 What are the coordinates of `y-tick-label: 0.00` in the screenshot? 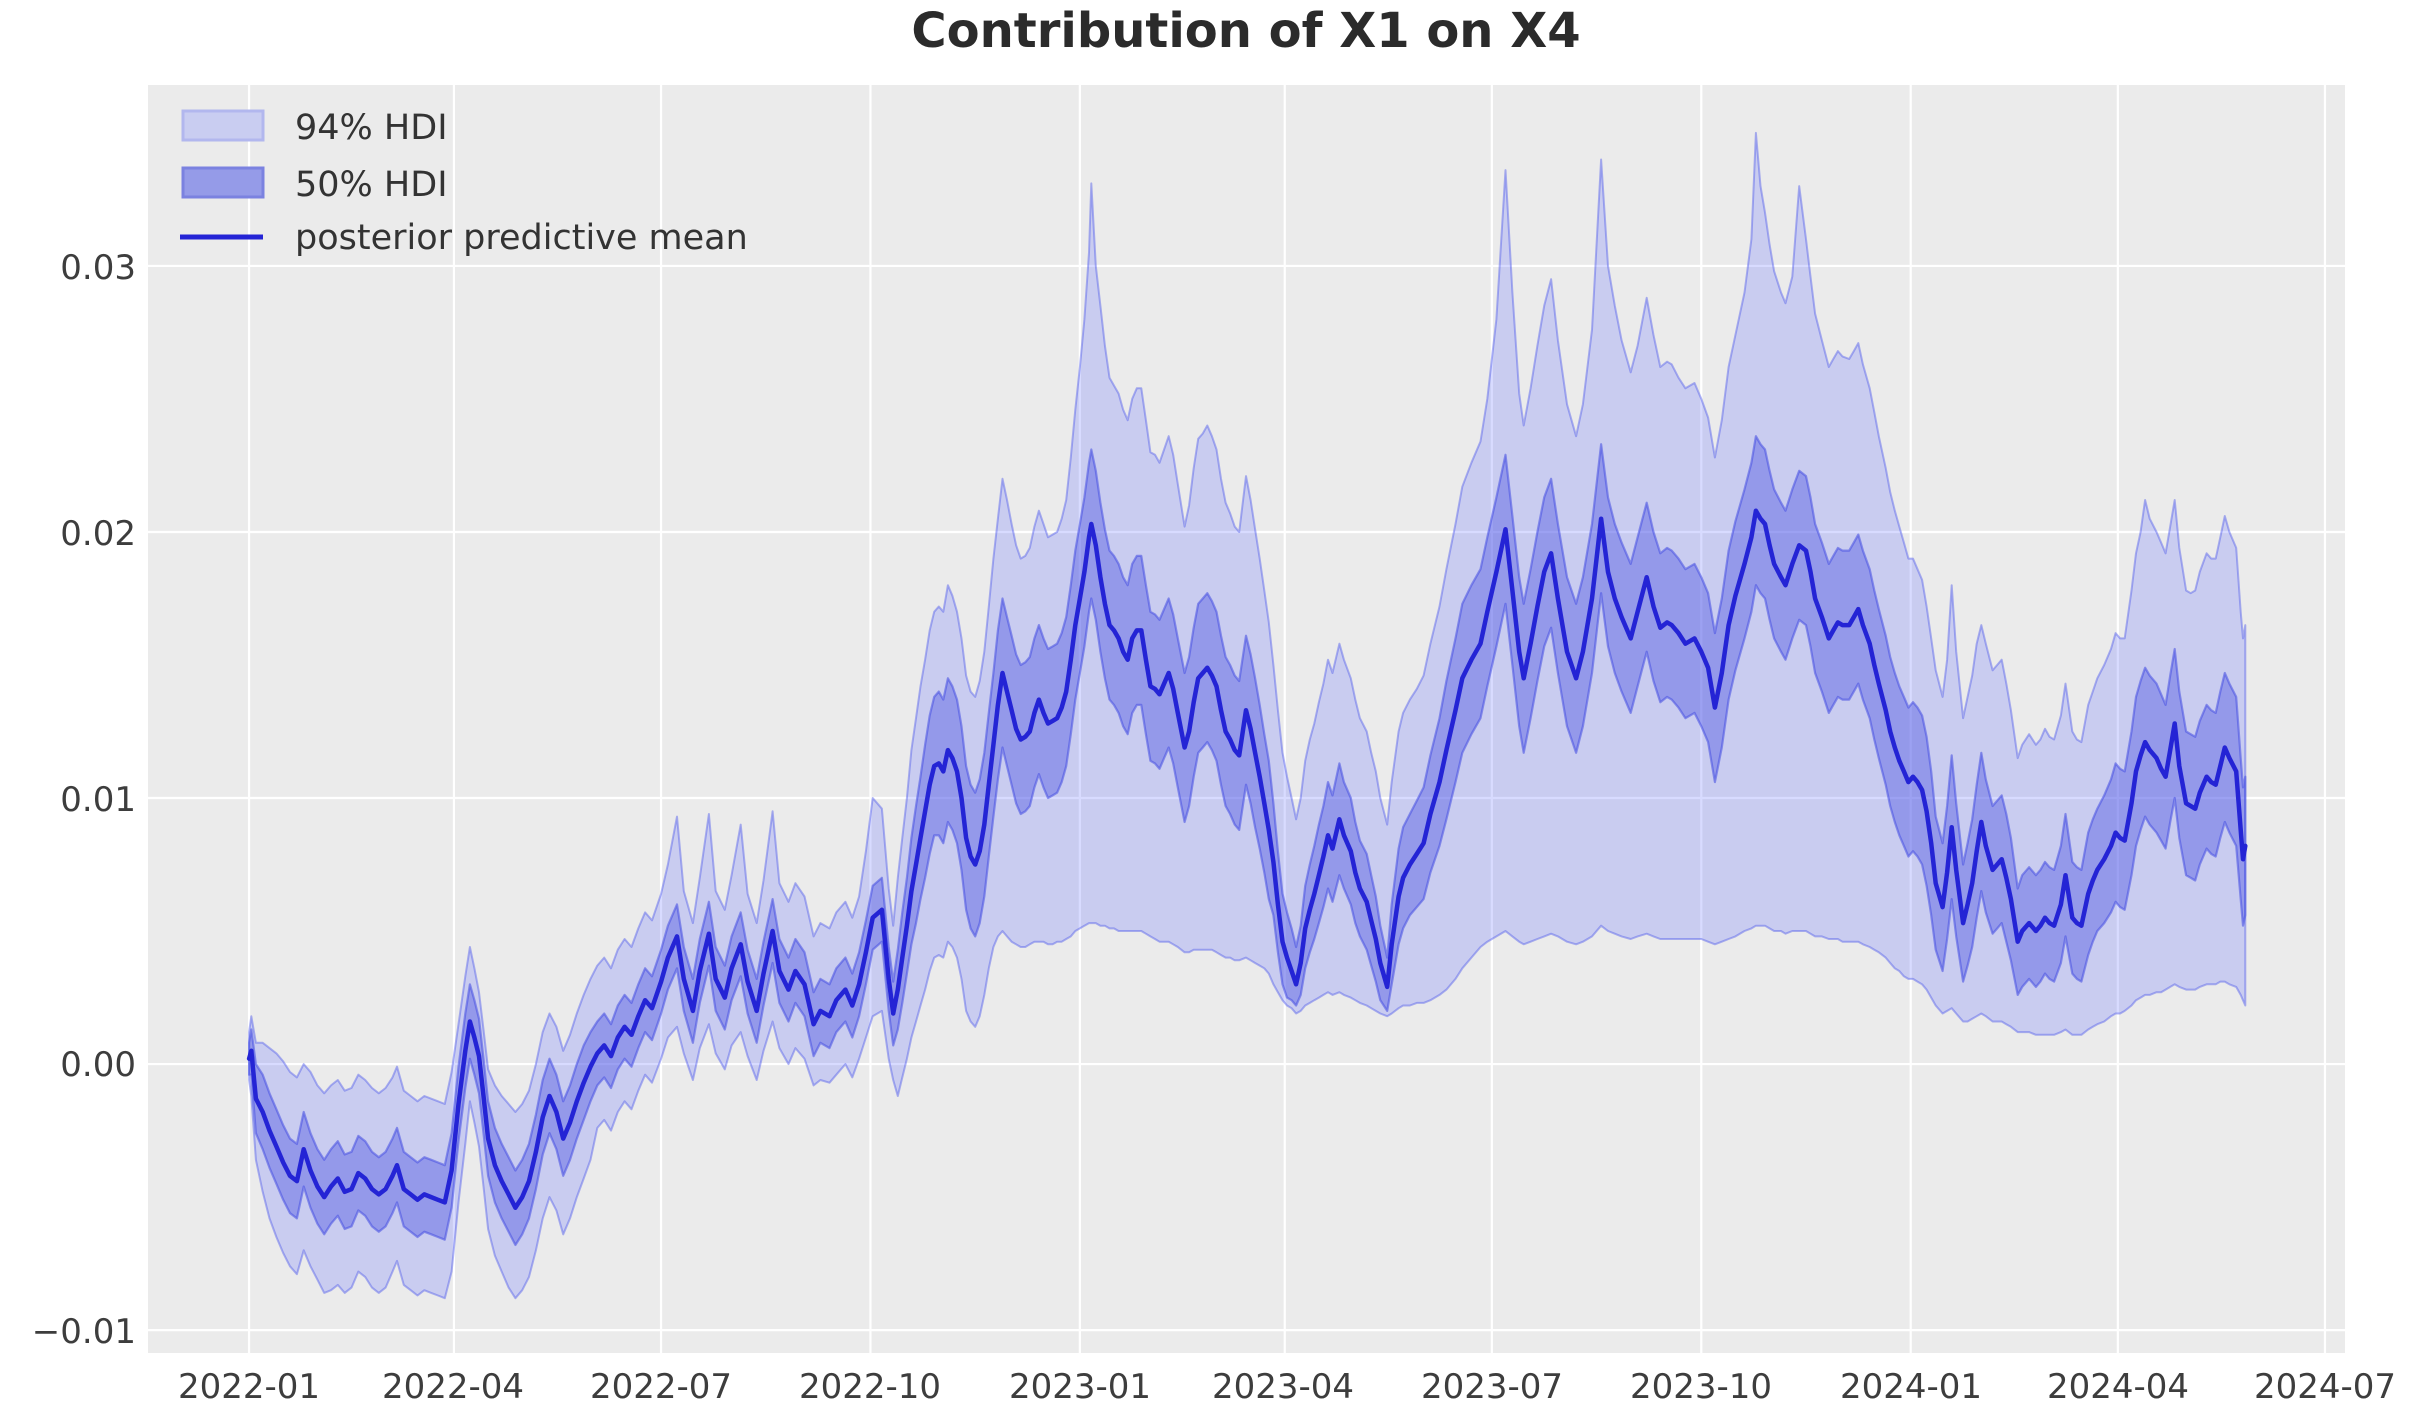 It's located at (98, 1065).